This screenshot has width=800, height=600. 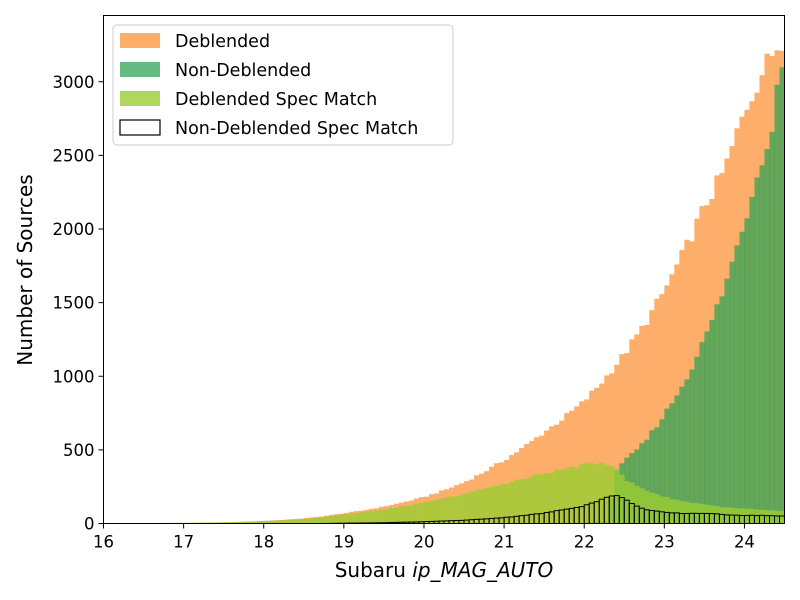 I want to click on legend-swatch-deblended-spec-match, so click(x=140, y=98).